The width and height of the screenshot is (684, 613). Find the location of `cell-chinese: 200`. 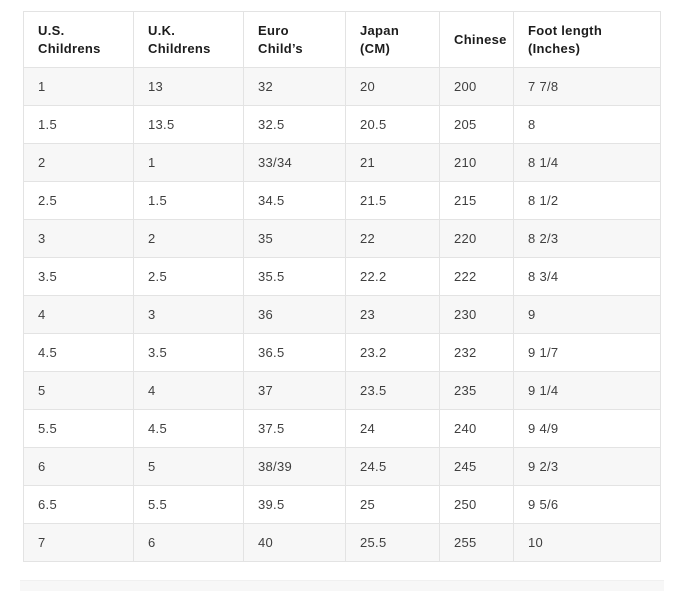

cell-chinese: 200 is located at coordinates (476, 86).